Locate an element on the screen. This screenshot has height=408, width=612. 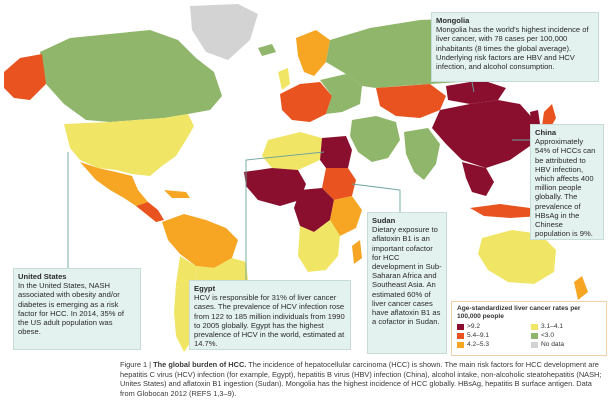
region-madagascar is located at coordinates (357, 252).